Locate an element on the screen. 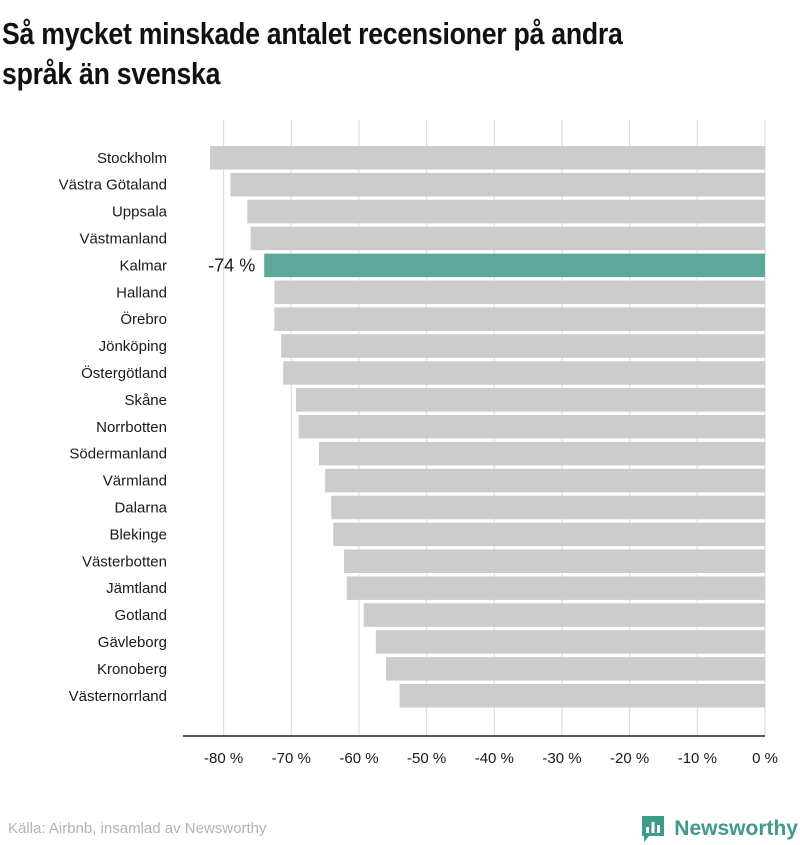  x-tick-label: 0 % is located at coordinates (765, 758).